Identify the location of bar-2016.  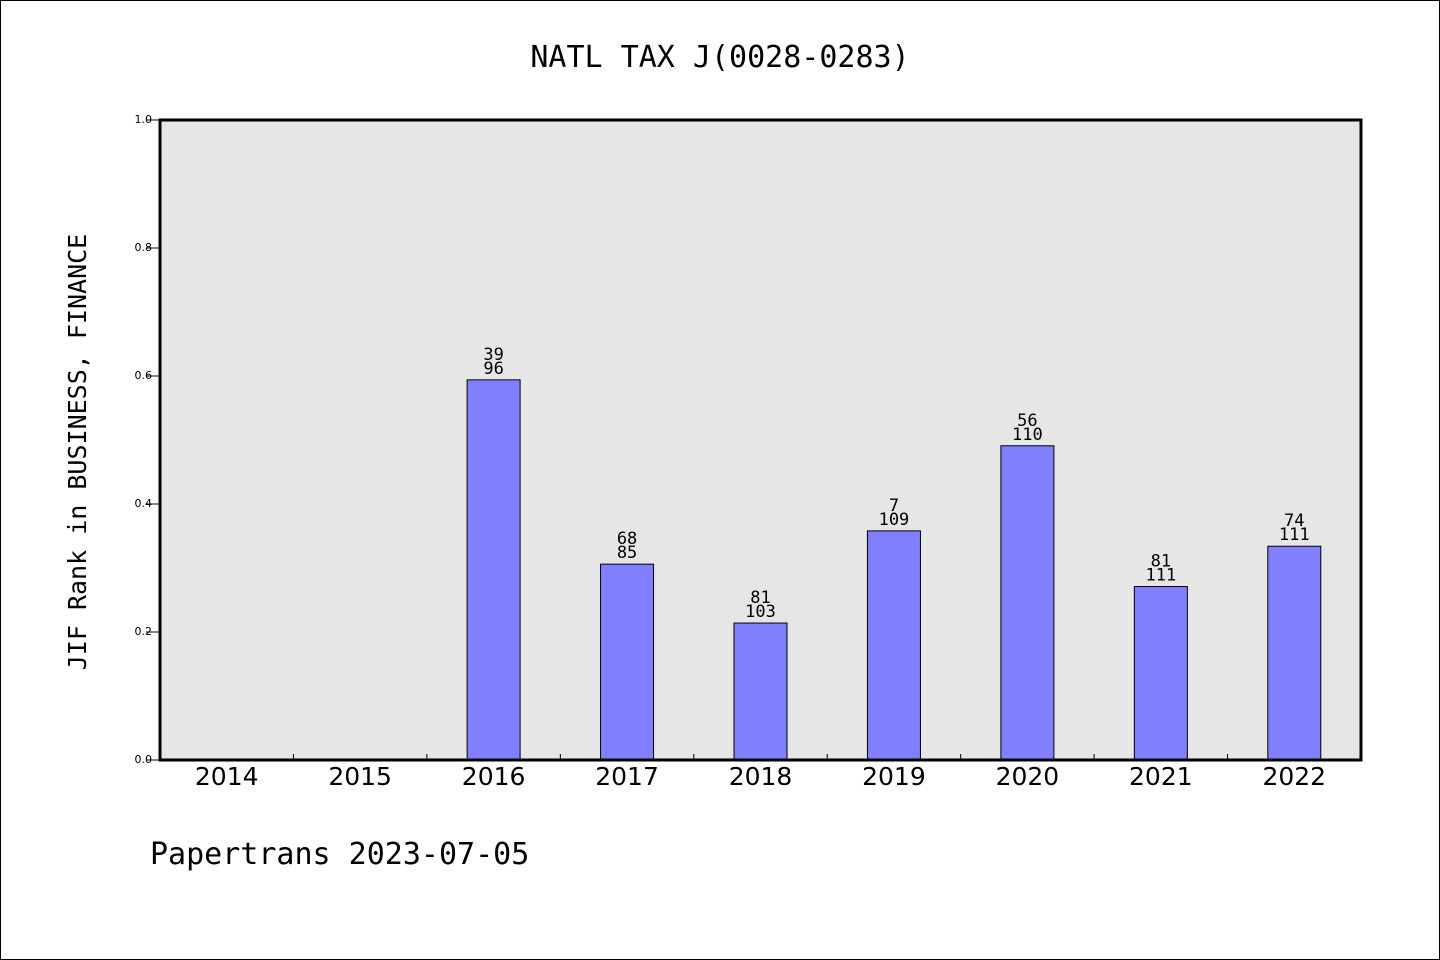
(493, 570).